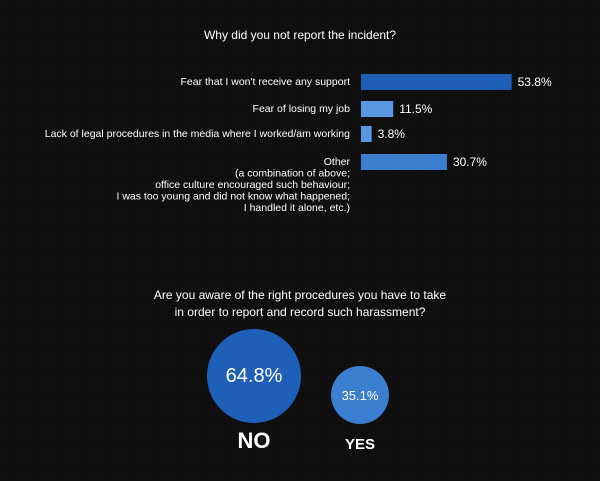  Describe the element at coordinates (297, 208) in the screenshot. I see `bar-category-label-3-4: I handled it alone, etc.)` at that location.